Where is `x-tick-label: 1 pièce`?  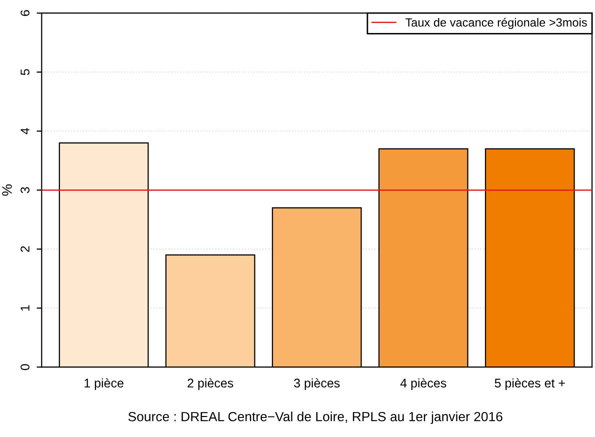 x-tick-label: 1 pièce is located at coordinates (104, 384).